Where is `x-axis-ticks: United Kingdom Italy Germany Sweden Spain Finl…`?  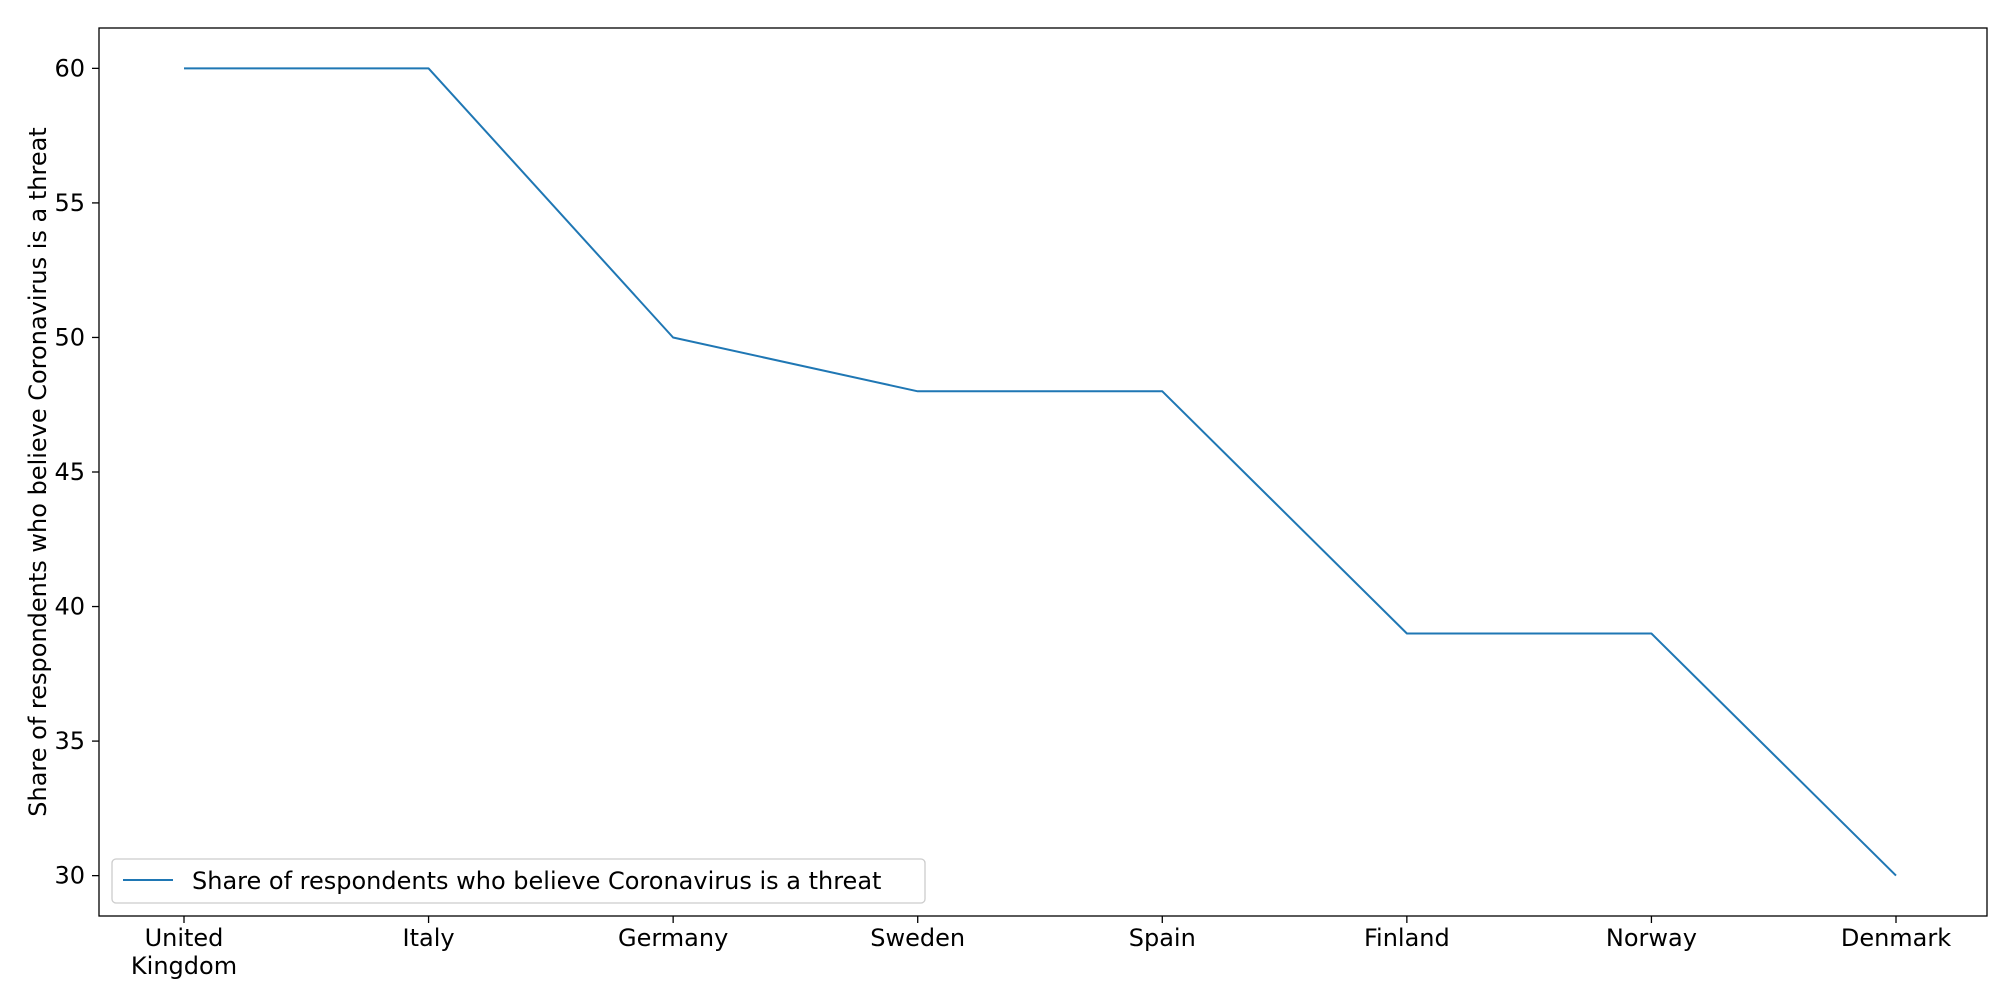
x-axis-ticks: United Kingdom Italy Germany Sweden Spain Finl… is located at coordinates (1041, 948).